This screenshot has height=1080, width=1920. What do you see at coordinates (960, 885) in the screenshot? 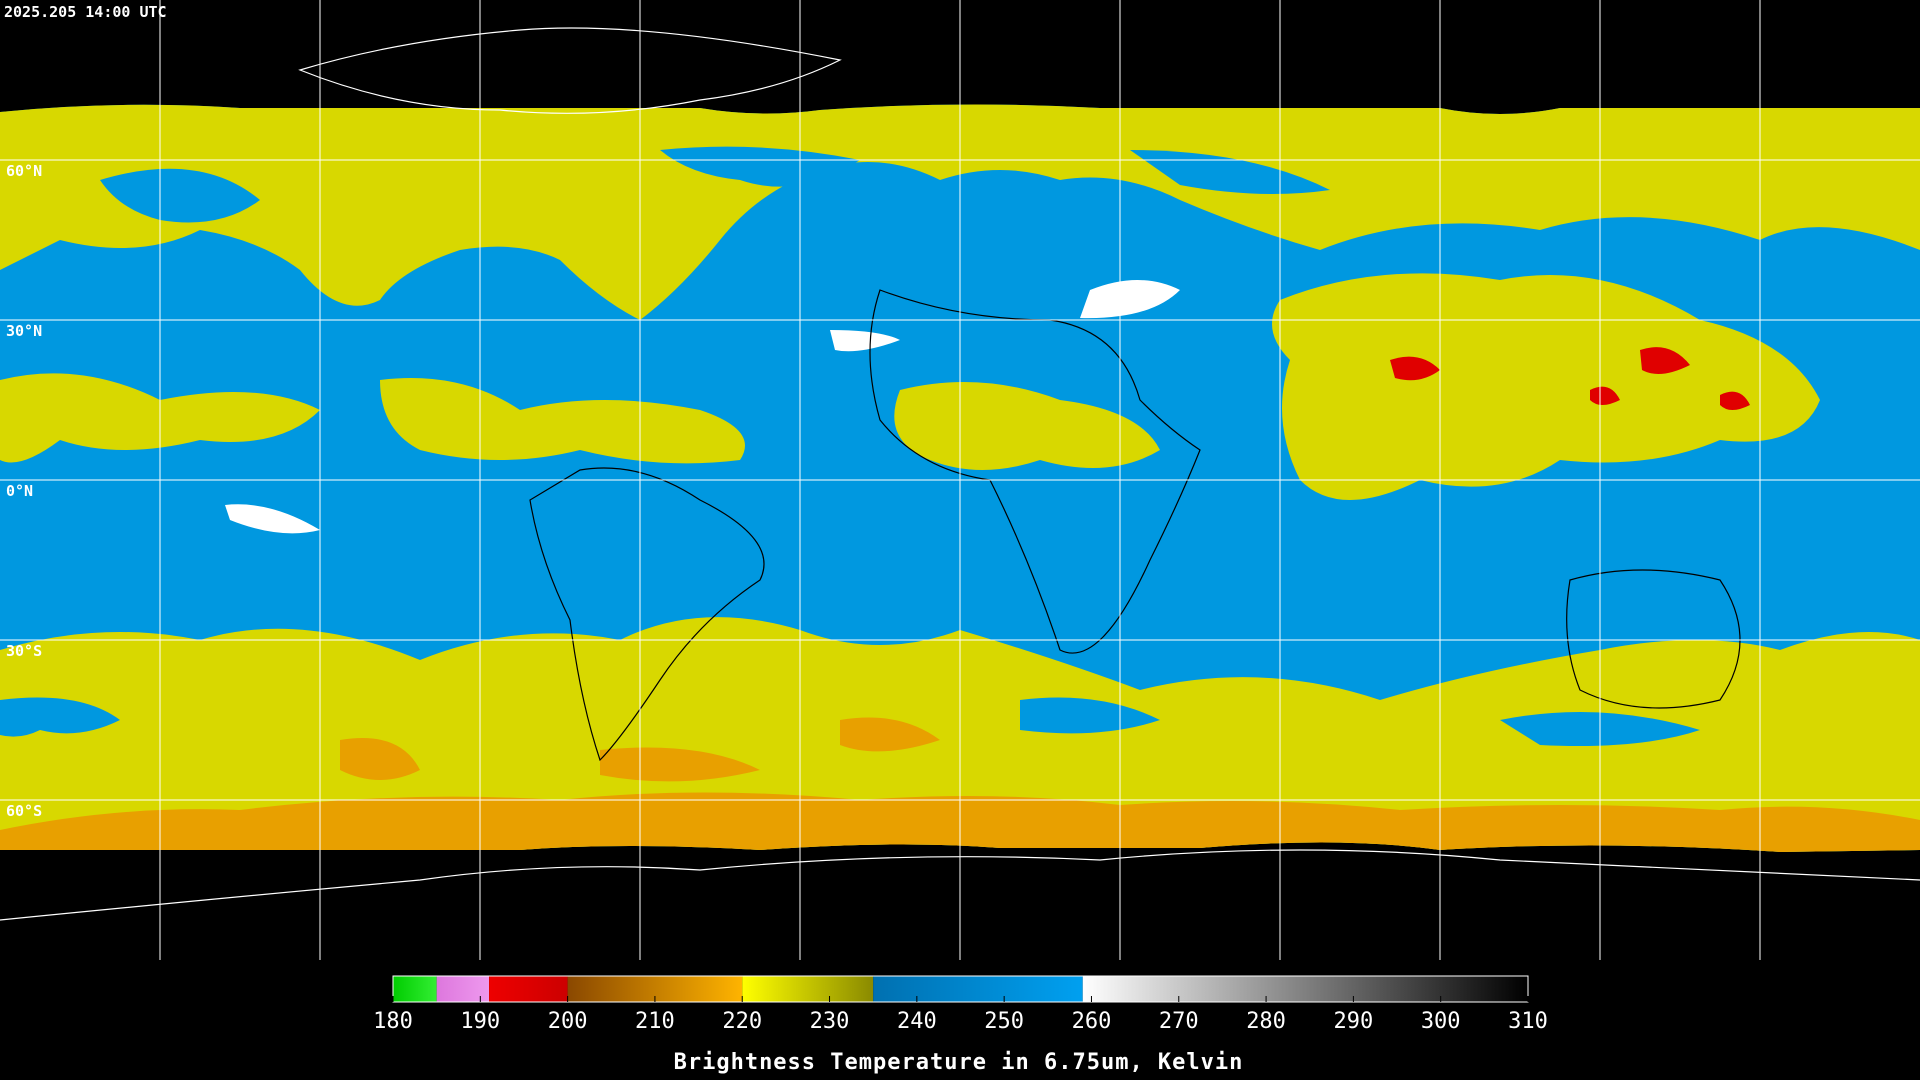
I see `antarctica-outline` at bounding box center [960, 885].